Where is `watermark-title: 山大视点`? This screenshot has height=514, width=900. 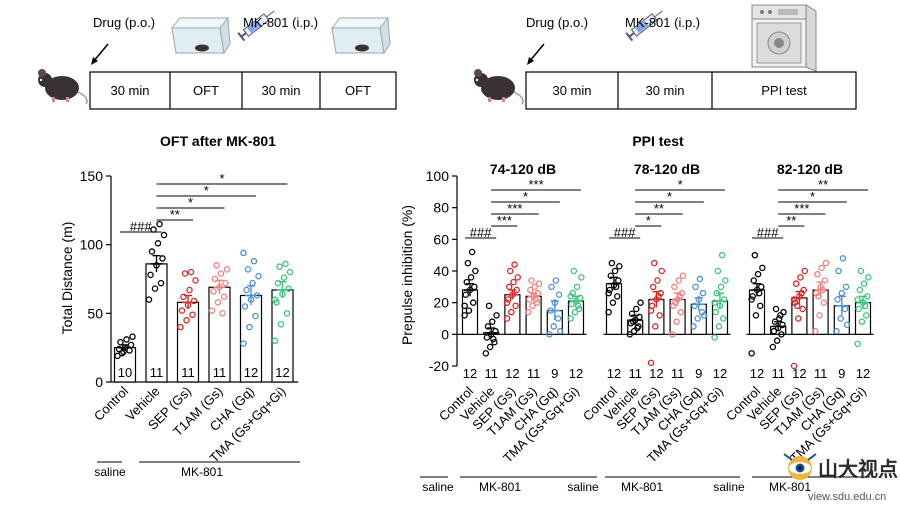 watermark-title: 山大视点 is located at coordinates (858, 469).